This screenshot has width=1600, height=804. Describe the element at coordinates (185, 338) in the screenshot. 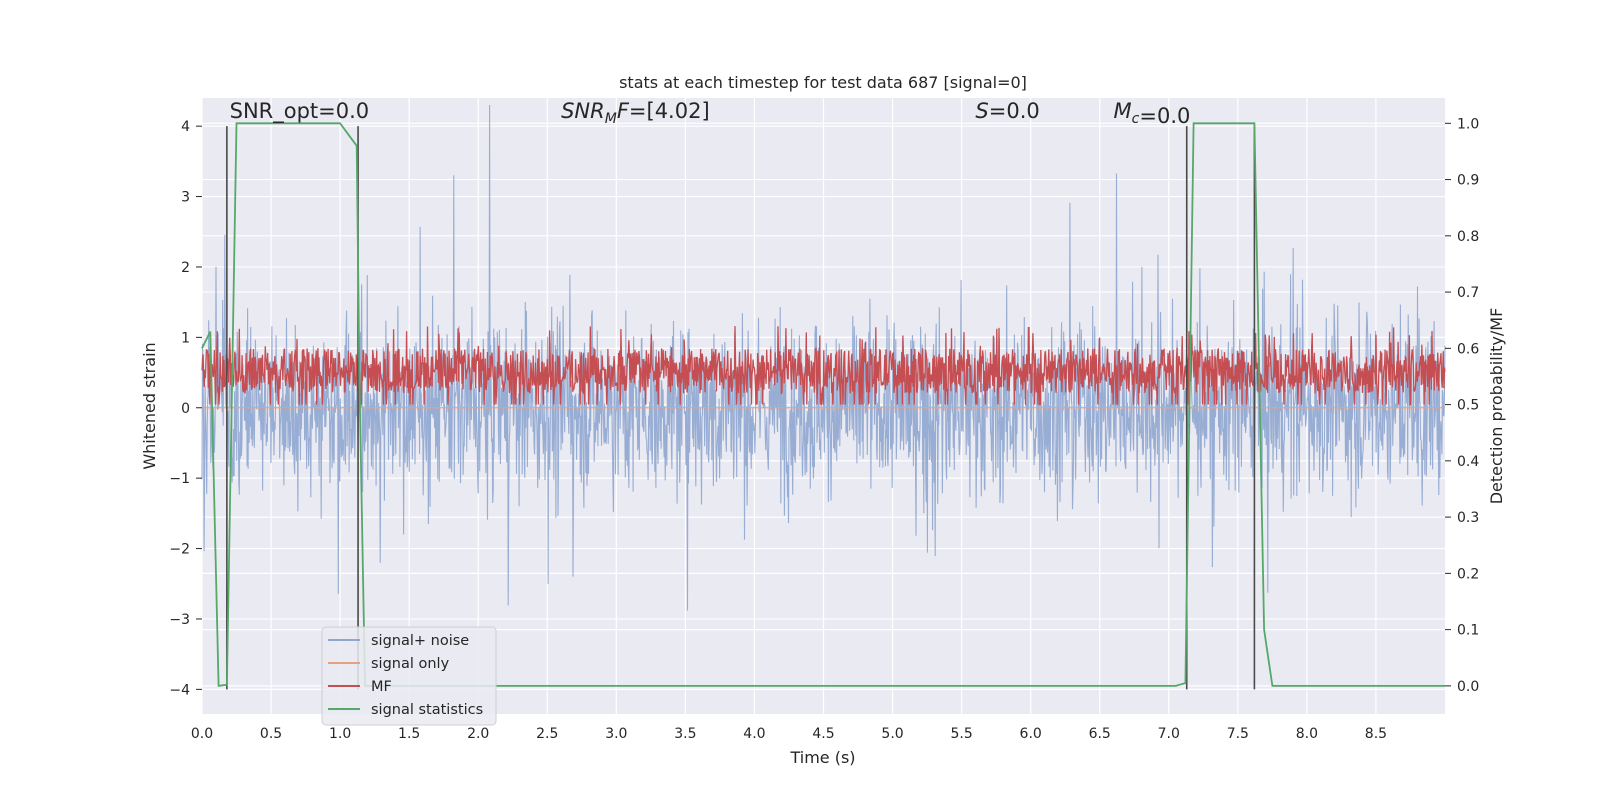

I see `y-tick-label-left: 1` at that location.